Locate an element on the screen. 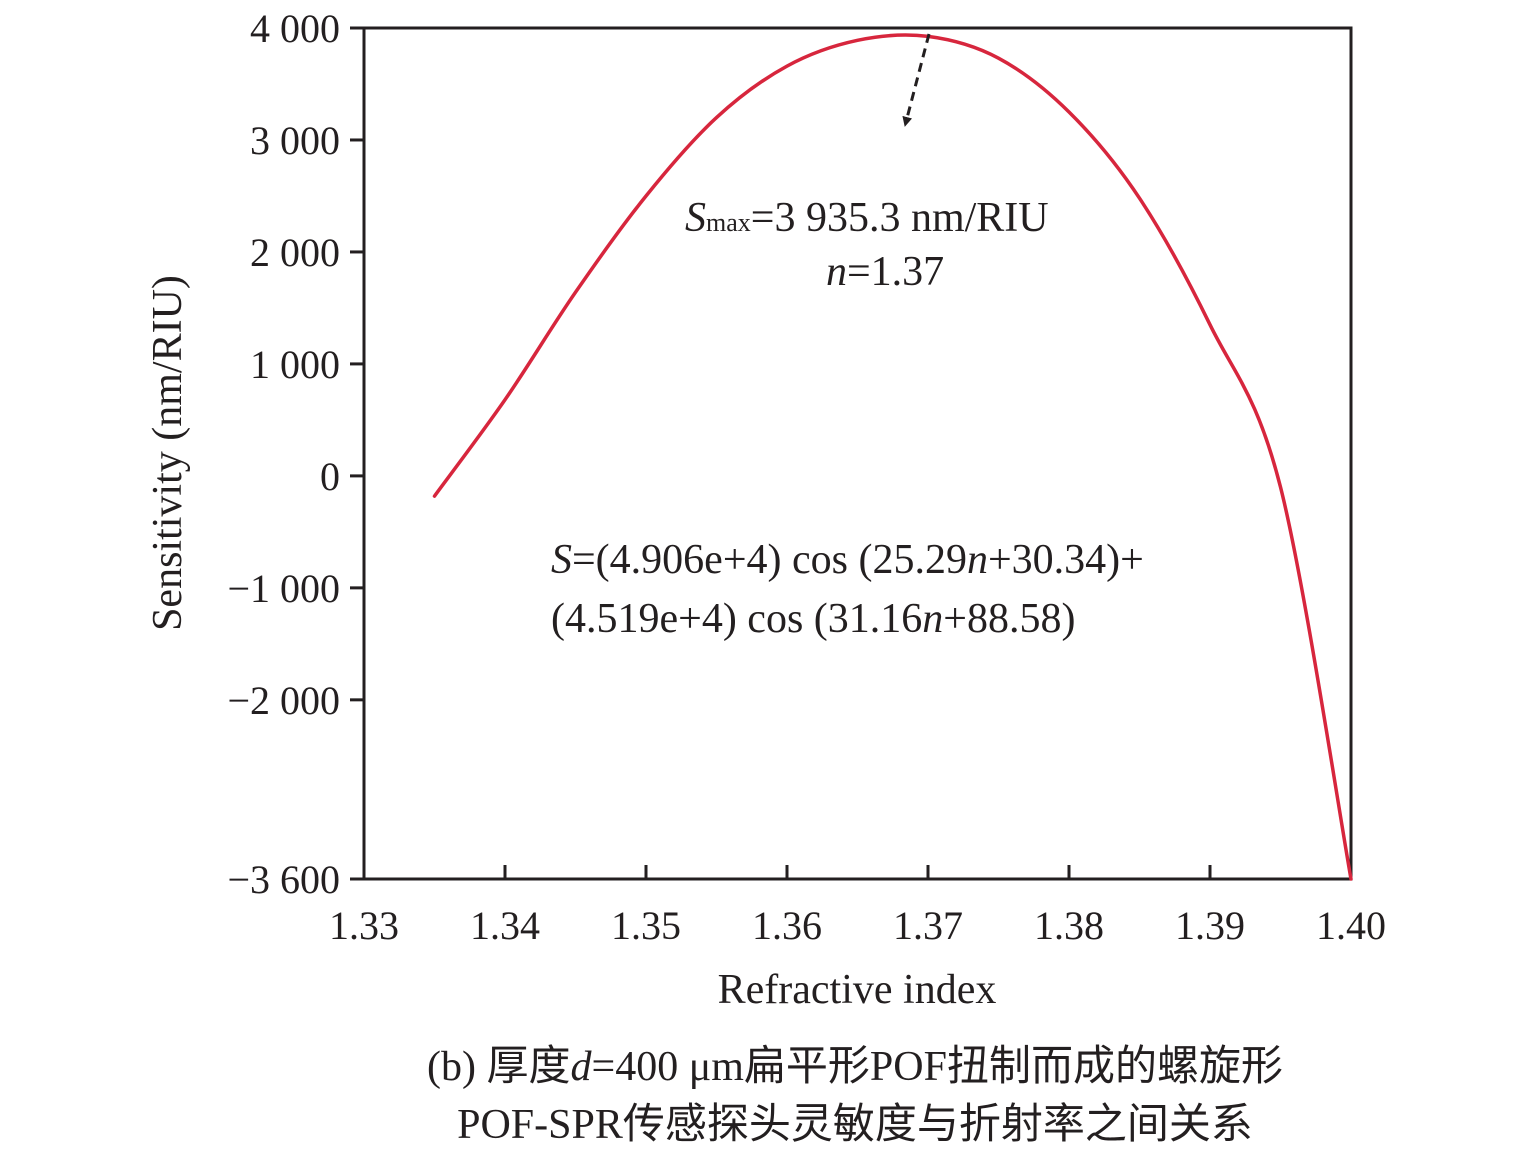  fit-term-1: =(4.906e+4) cos (25.29 is located at coordinates (769, 560).